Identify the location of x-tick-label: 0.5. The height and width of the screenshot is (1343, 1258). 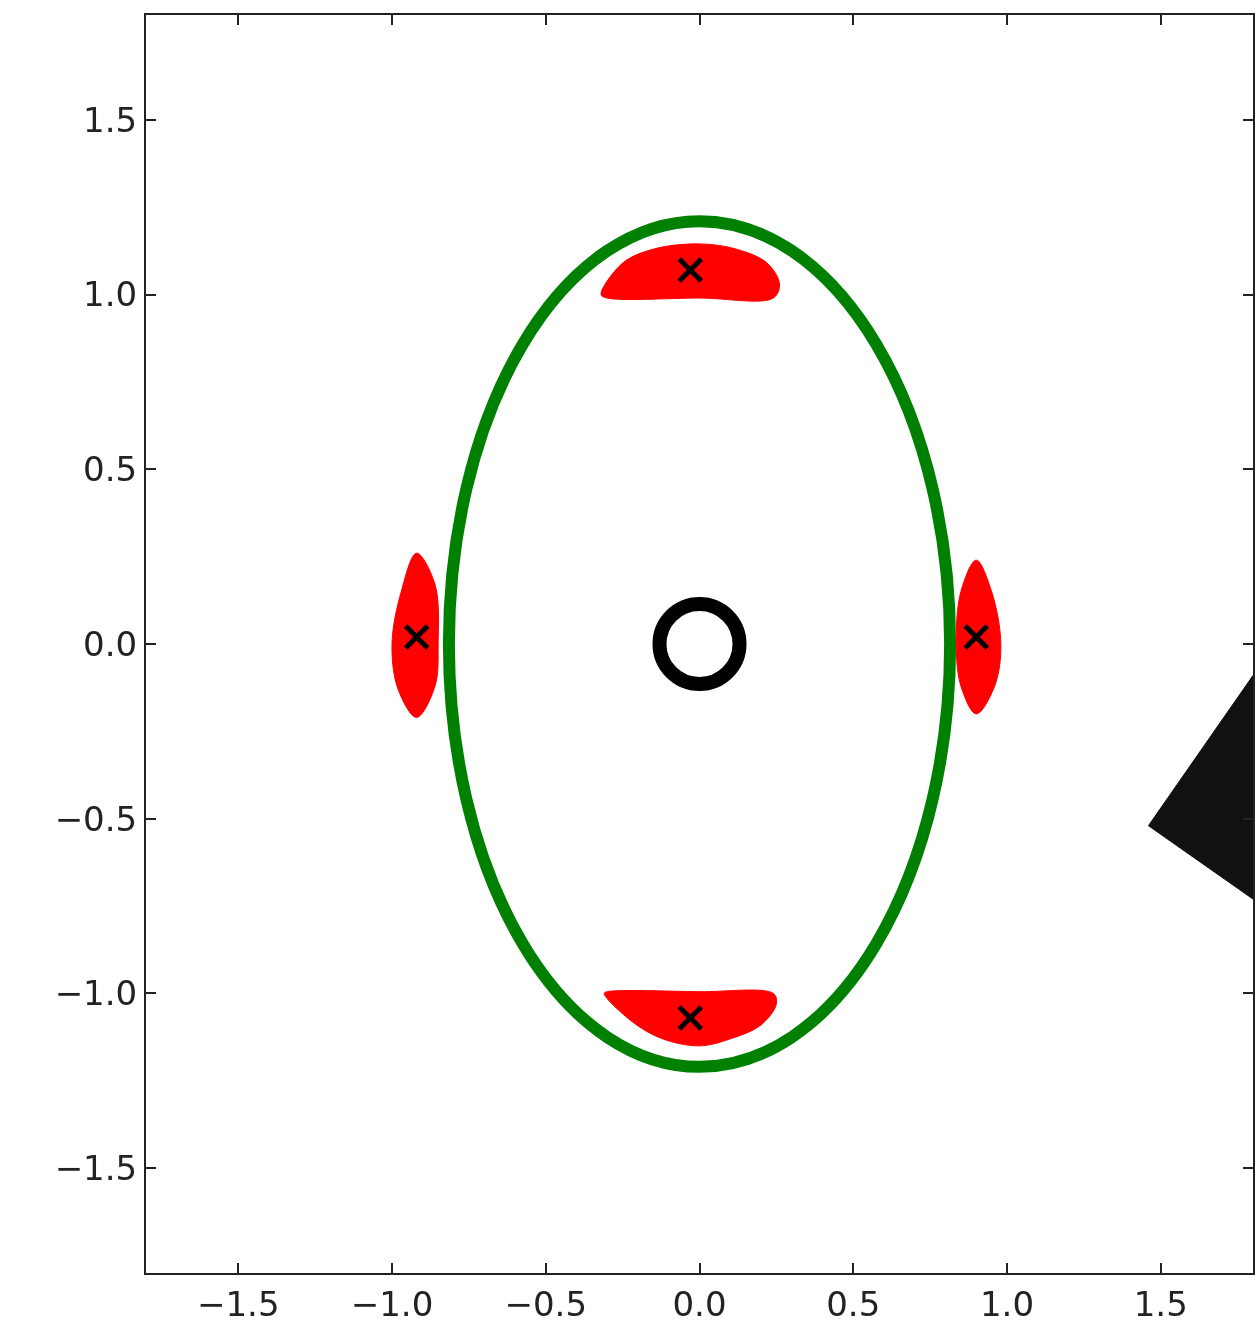
(853, 1303).